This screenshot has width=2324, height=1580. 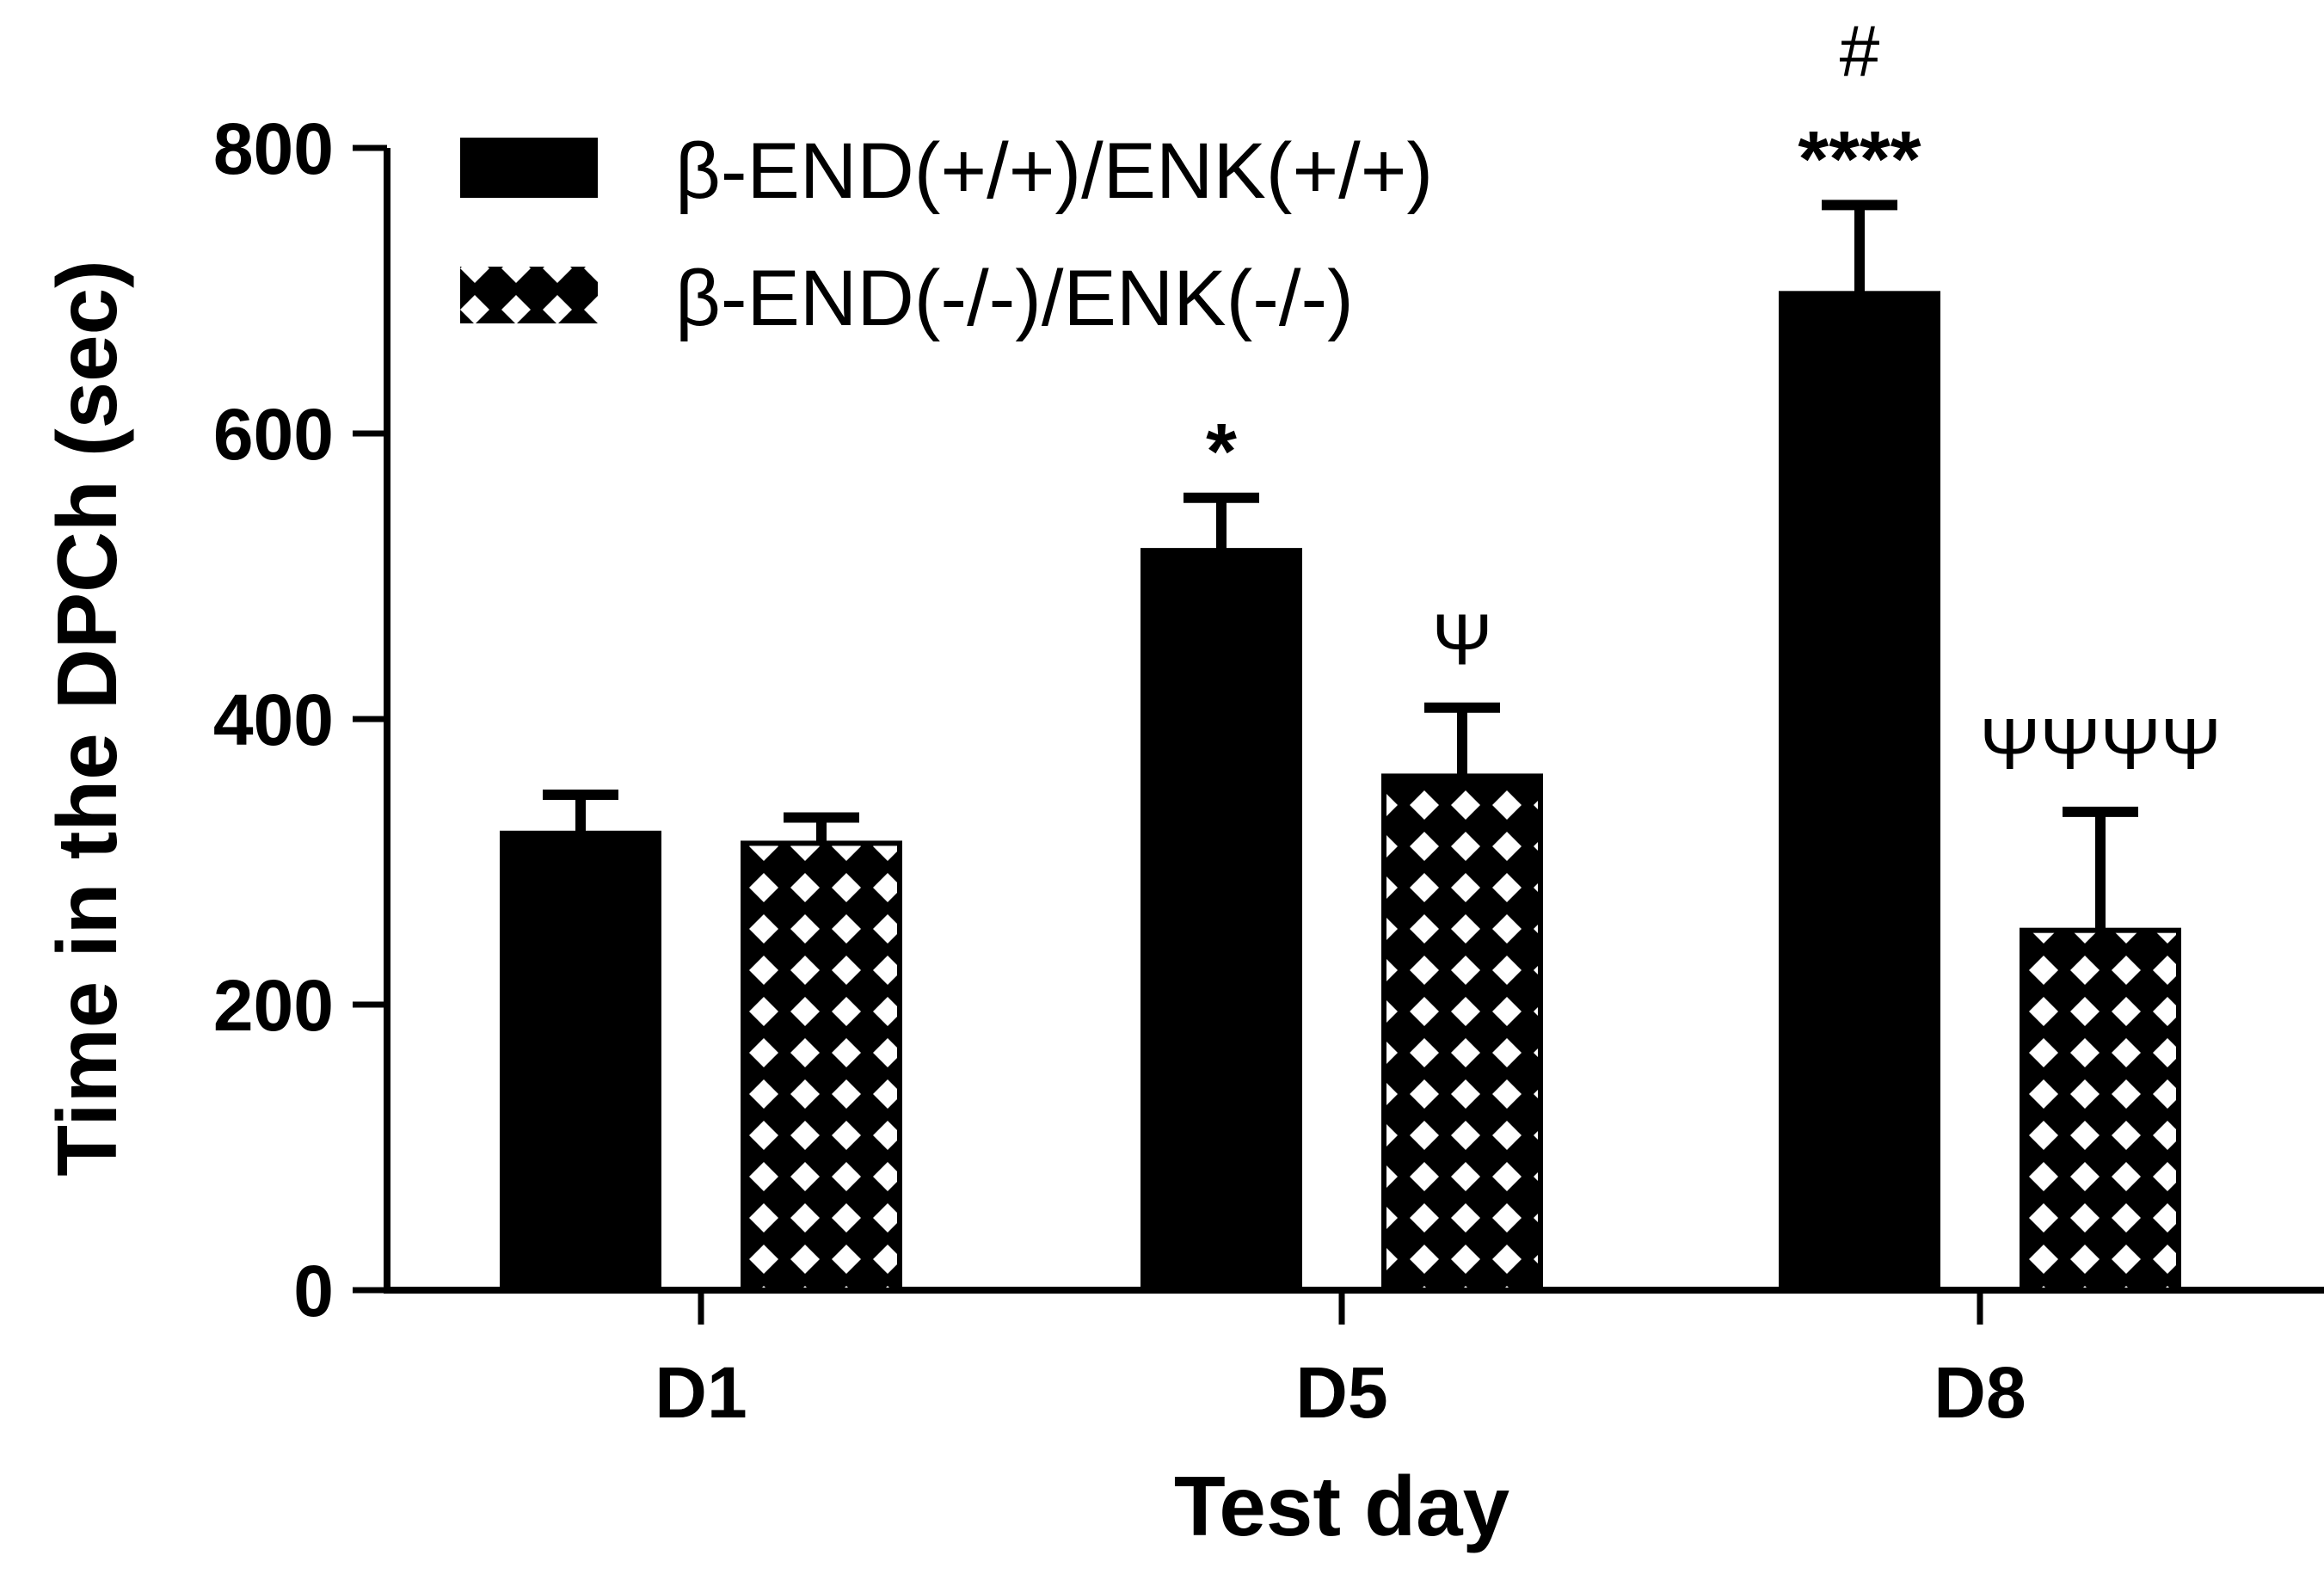 I want to click on y-ticks: 0 200 400 600 800, so click(x=300, y=719).